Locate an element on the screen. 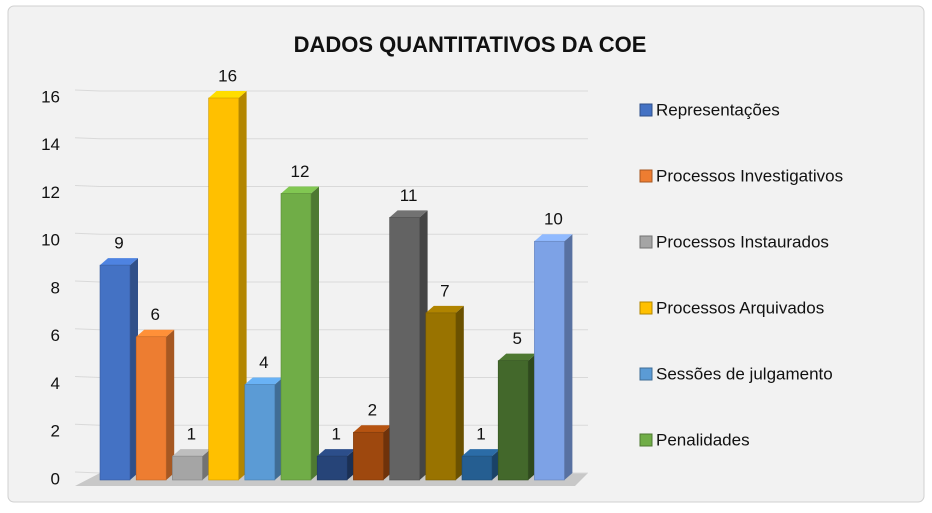 This screenshot has width=932, height=513. y-tick-label: 4 is located at coordinates (55, 383).